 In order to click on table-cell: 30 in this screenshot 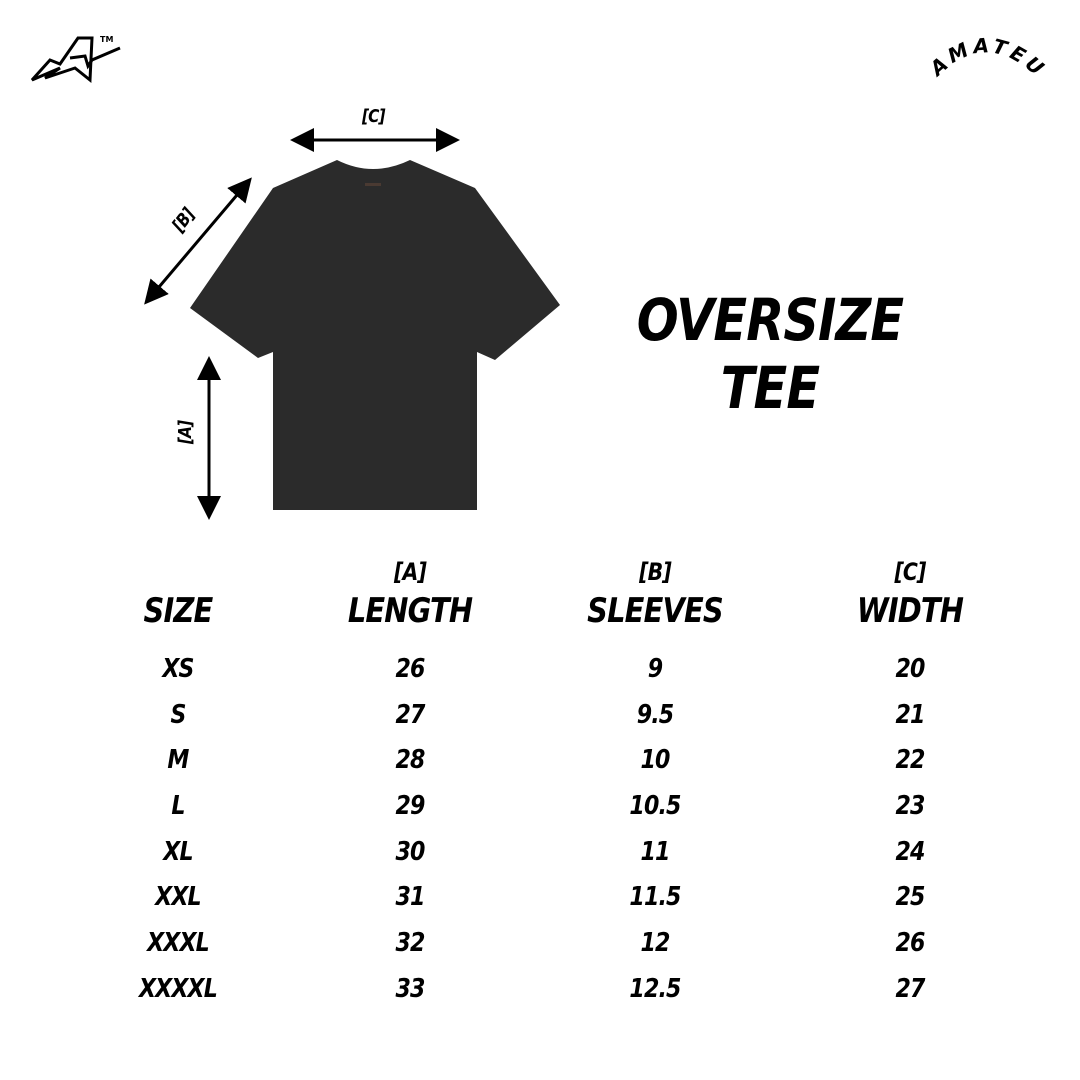, I will do `click(410, 851)`.